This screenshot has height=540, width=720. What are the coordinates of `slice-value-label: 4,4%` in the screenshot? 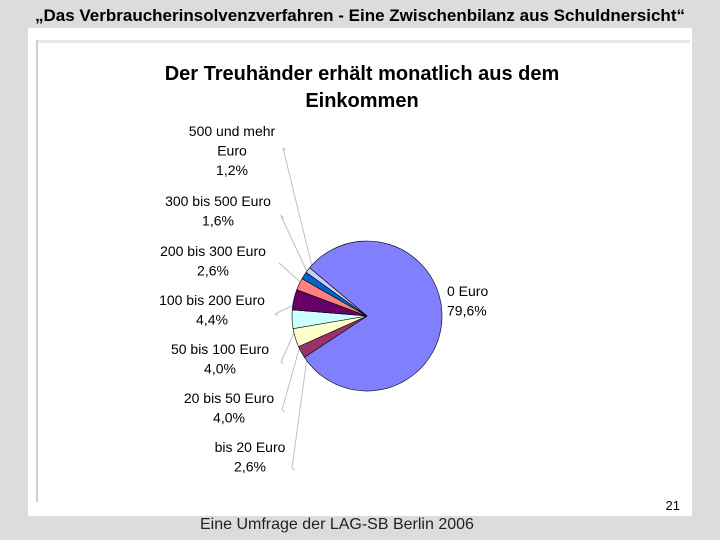 It's located at (212, 320).